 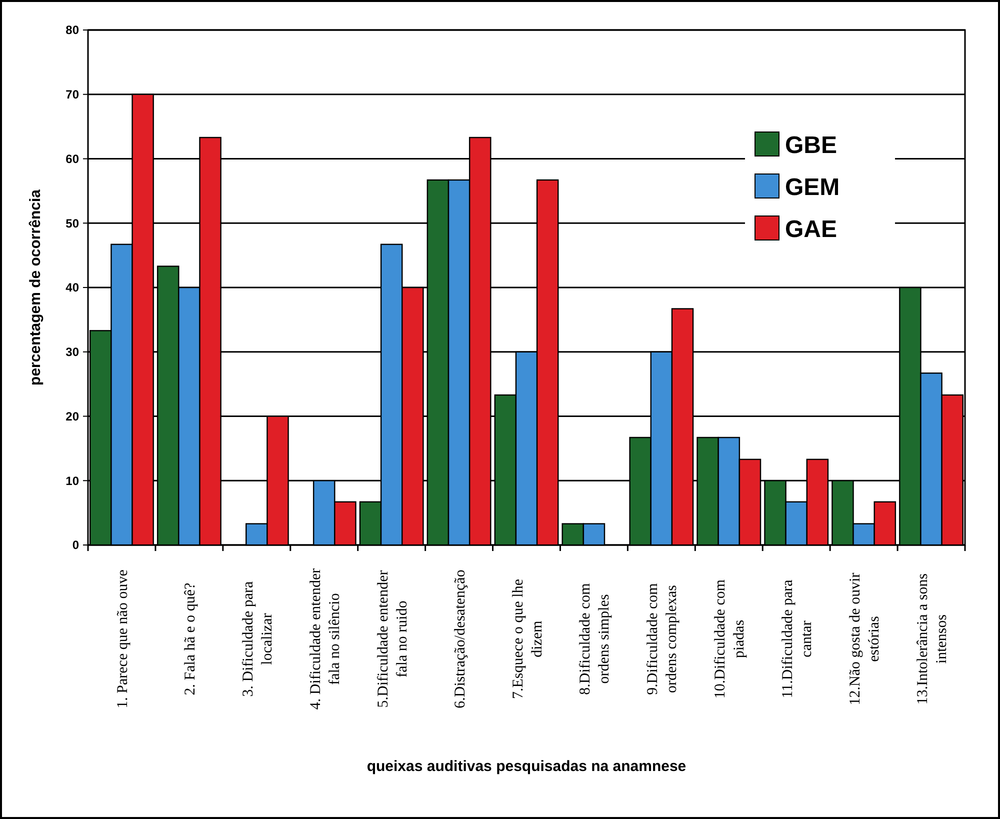 What do you see at coordinates (190, 639) in the screenshot?
I see `x-tick-label: 2. Fala hã e o quê?` at bounding box center [190, 639].